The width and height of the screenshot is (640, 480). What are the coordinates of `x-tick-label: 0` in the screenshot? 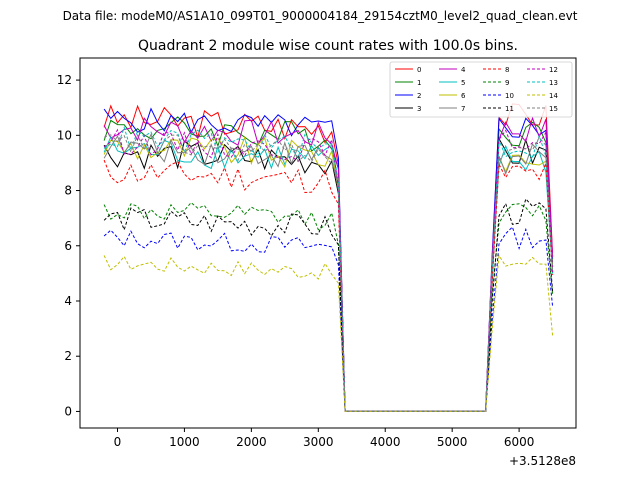 It's located at (118, 442).